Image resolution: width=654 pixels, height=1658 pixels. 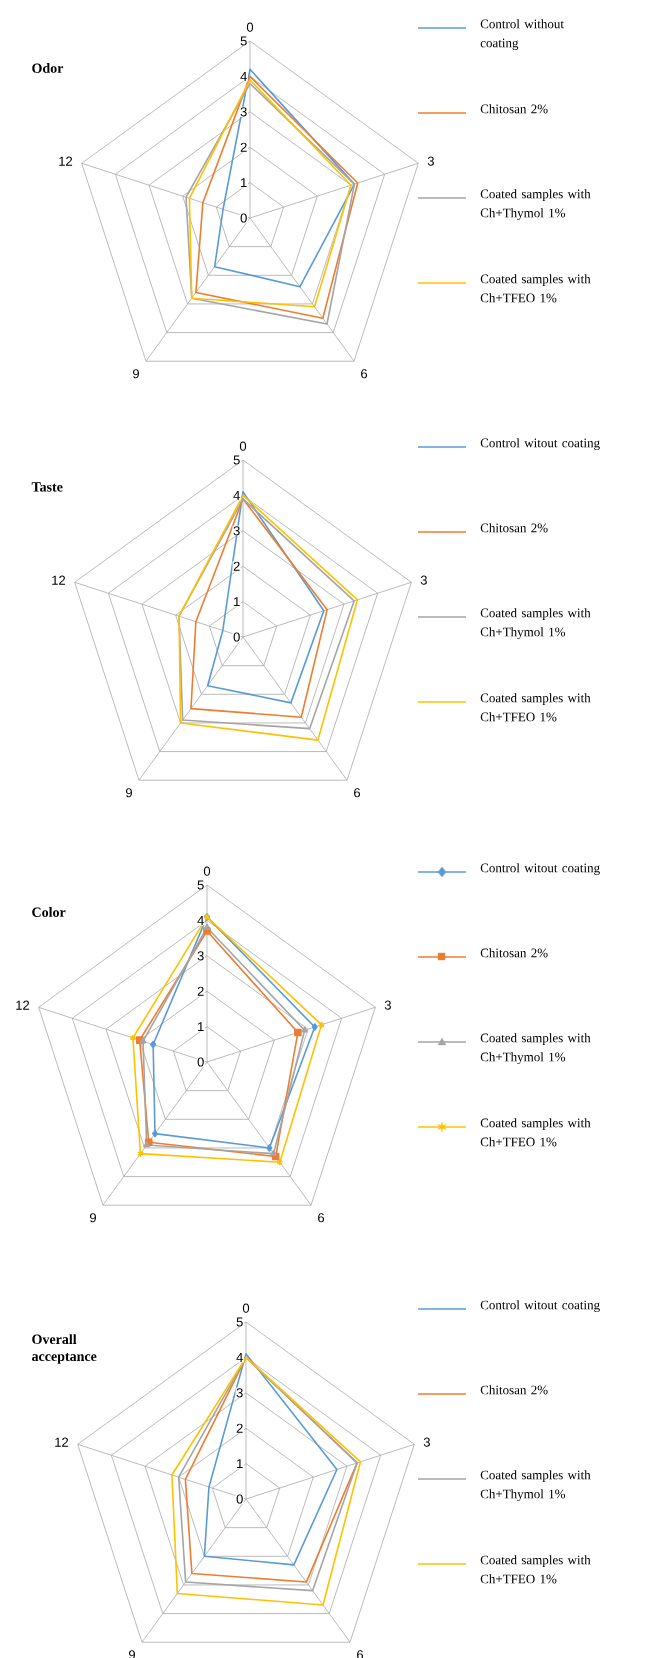 I want to click on text: Taste, so click(x=47, y=487).